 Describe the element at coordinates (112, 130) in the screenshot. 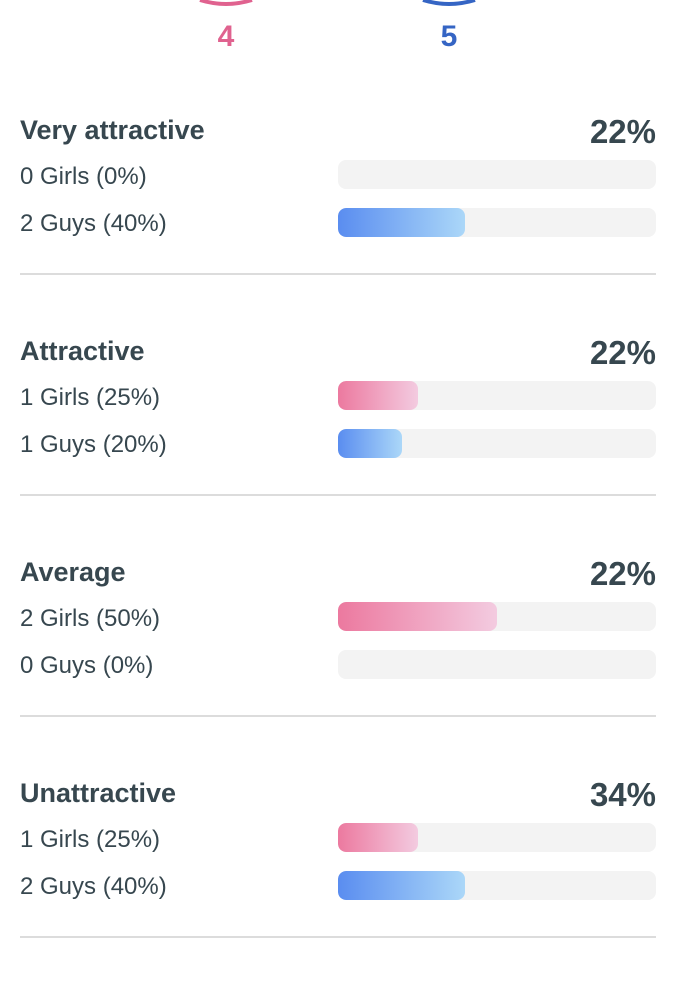

I see `option-title: Very attractive` at that location.